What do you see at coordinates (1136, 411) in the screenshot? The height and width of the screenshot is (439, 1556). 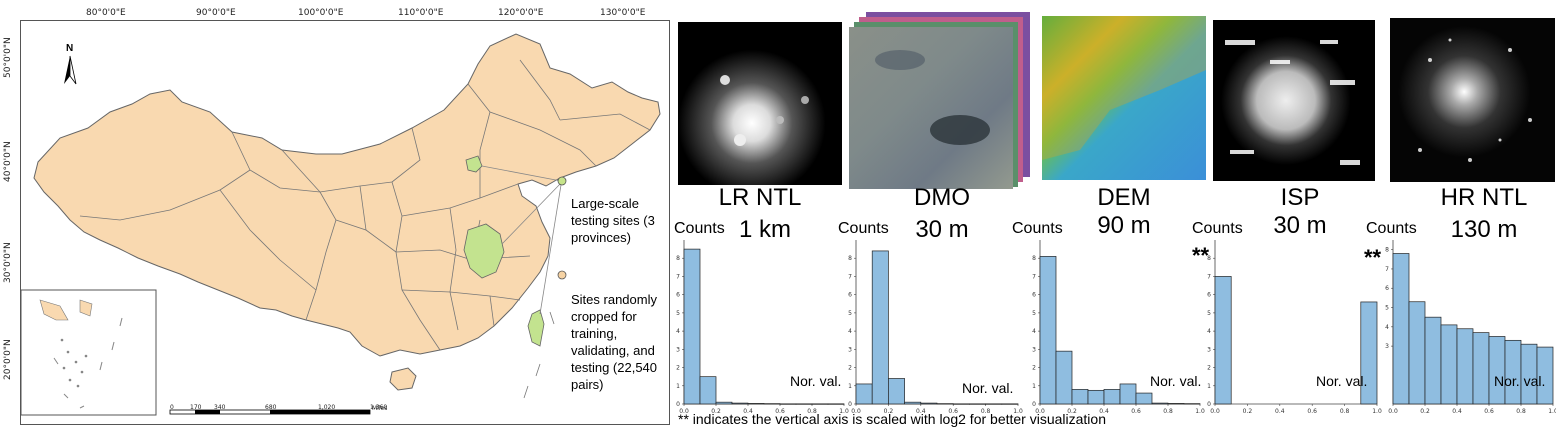 I see `hist-2-xtick-label: 0.6` at bounding box center [1136, 411].